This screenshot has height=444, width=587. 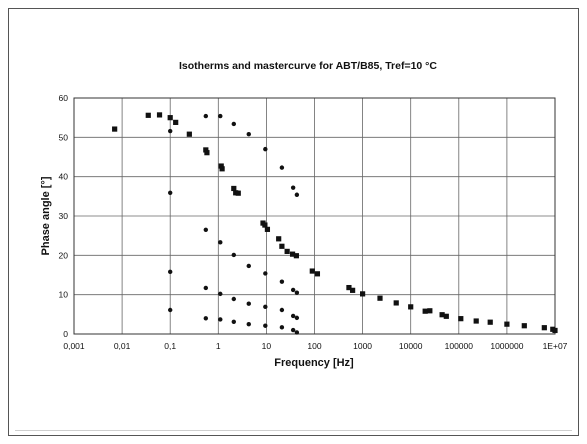 What do you see at coordinates (506, 346) in the screenshot?
I see `x-tick-label: 1000000` at bounding box center [506, 346].